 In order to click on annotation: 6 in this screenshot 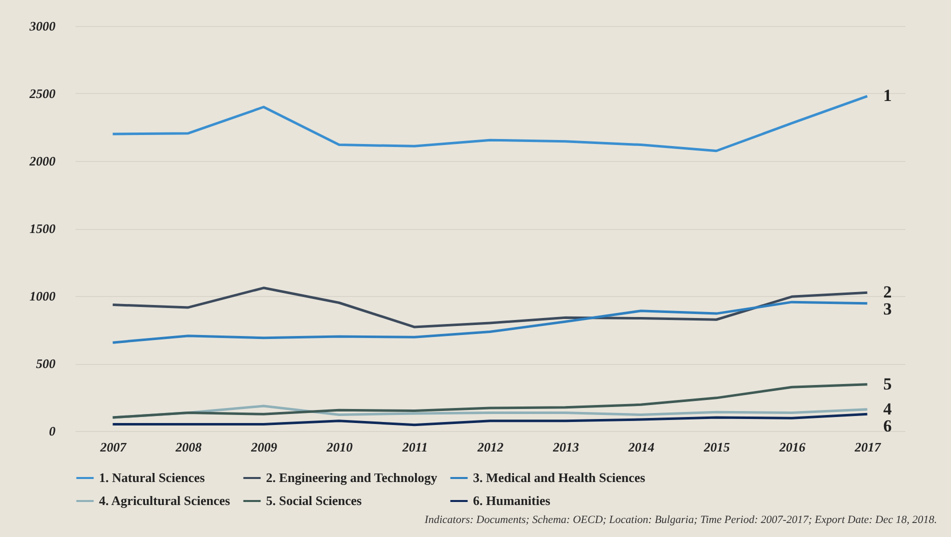, I will do `click(887, 426)`.